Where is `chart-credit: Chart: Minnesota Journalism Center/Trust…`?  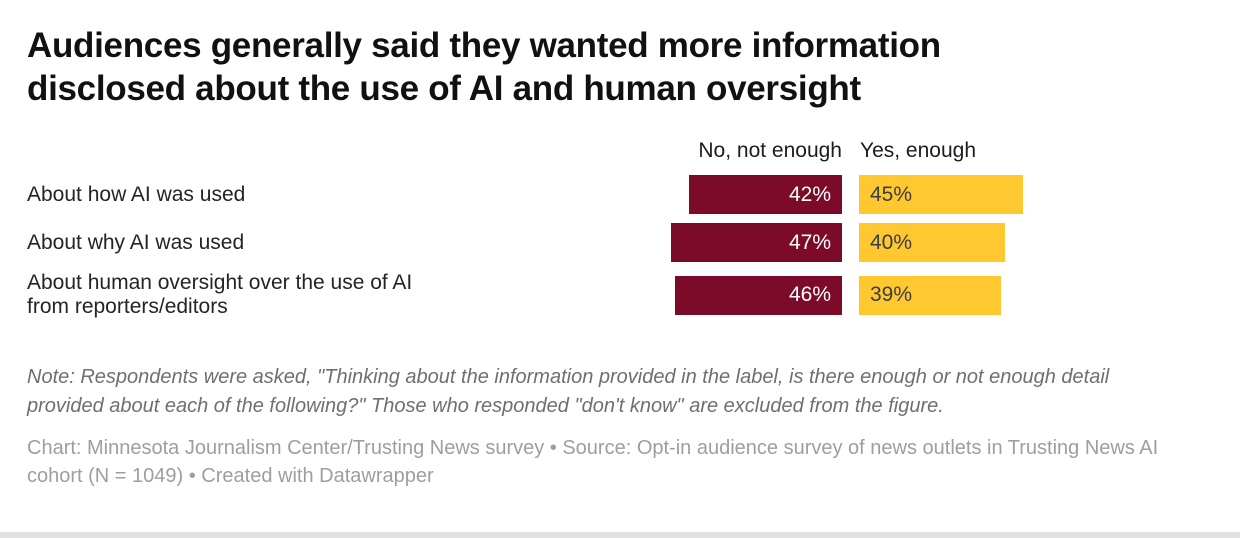
chart-credit: Chart: Minnesota Journalism Center/Trust… is located at coordinates (593, 462).